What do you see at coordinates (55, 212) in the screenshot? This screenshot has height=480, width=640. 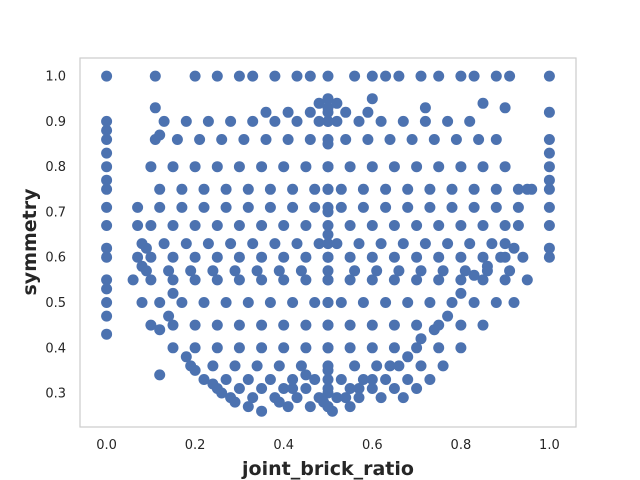 I see `y-tick-label: 0.7` at bounding box center [55, 212].